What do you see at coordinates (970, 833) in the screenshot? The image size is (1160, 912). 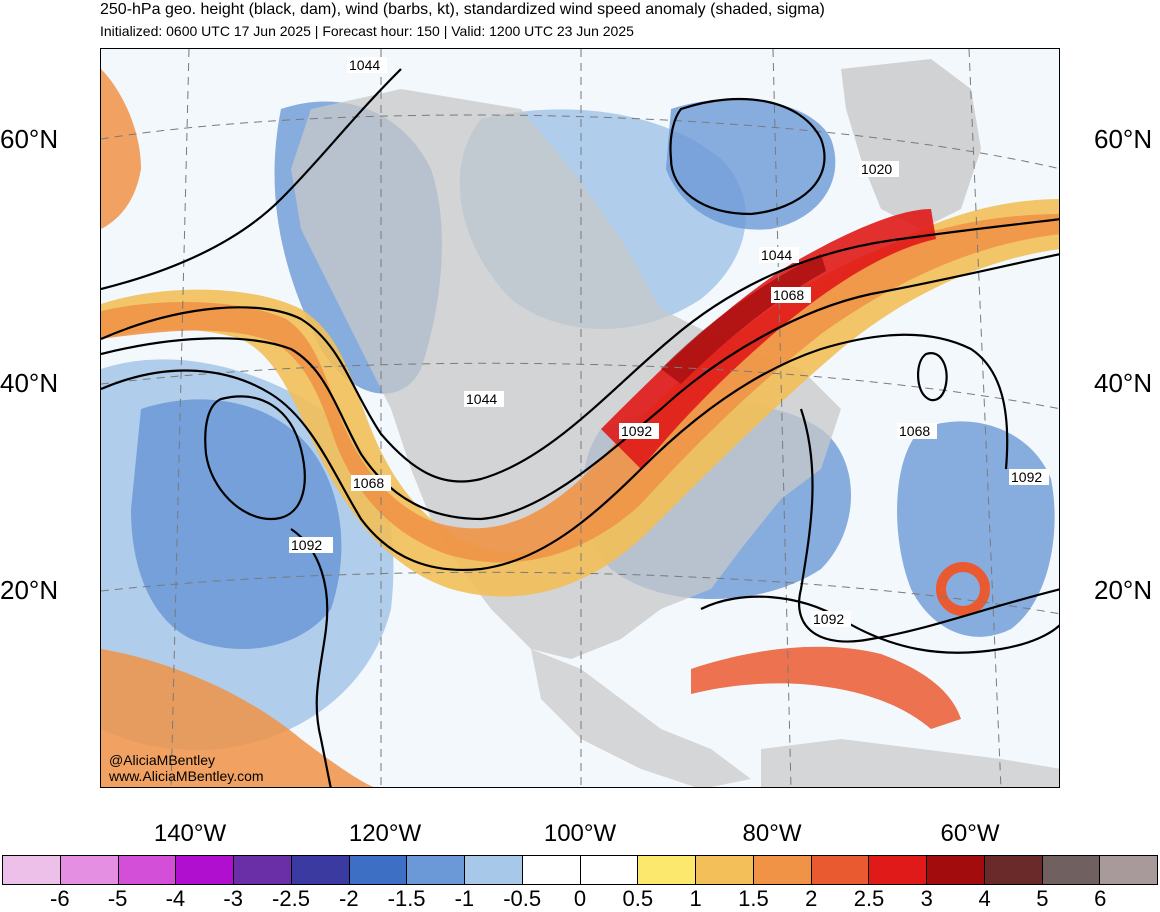 I see `lon-label-60w: 60°W` at bounding box center [970, 833].